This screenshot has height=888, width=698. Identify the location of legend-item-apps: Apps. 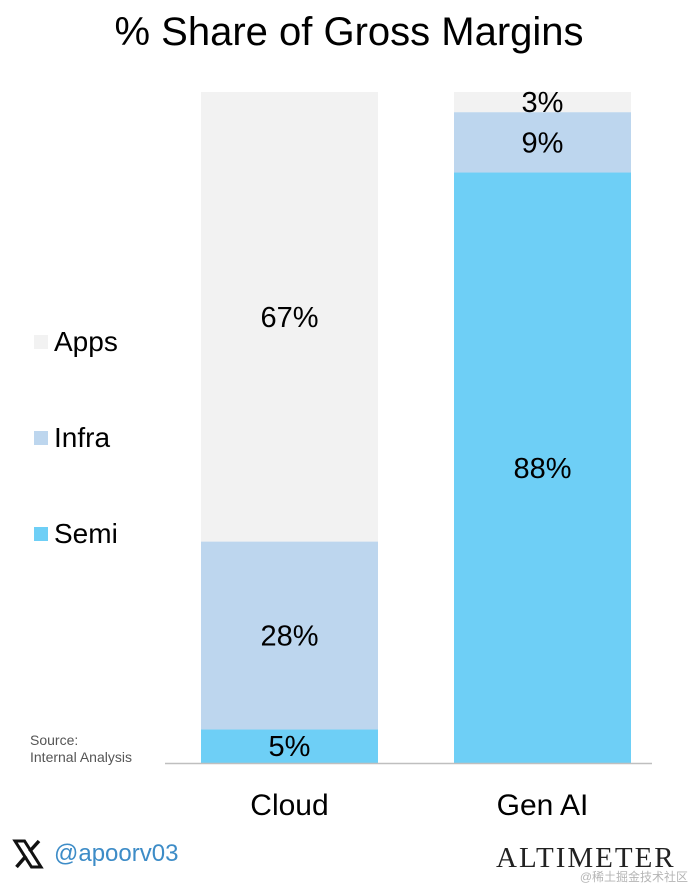
(76, 342).